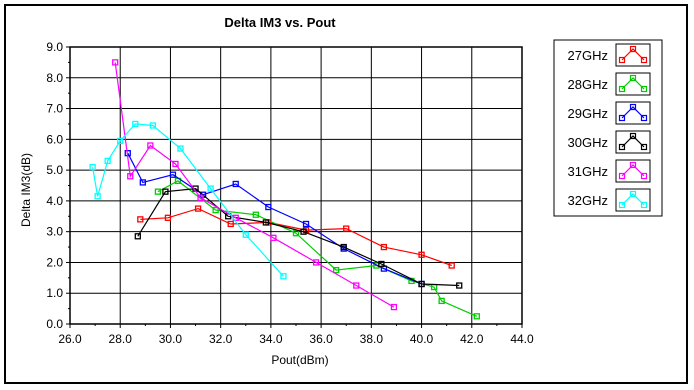  I want to click on x-axis-label: Pout(dBm), so click(299, 360).